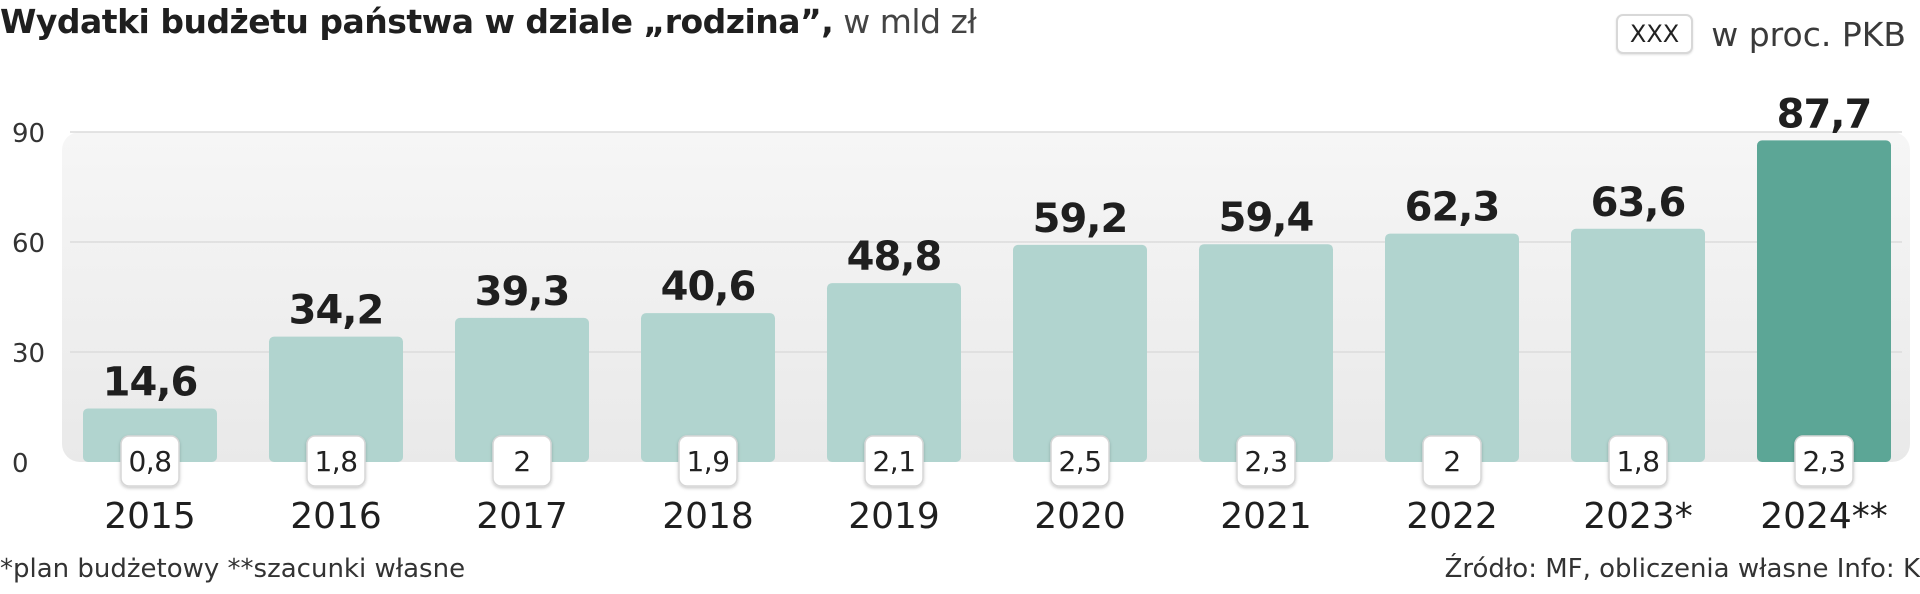 This screenshot has width=1920, height=594. What do you see at coordinates (20, 464) in the screenshot?
I see `y-tick-label: 0` at bounding box center [20, 464].